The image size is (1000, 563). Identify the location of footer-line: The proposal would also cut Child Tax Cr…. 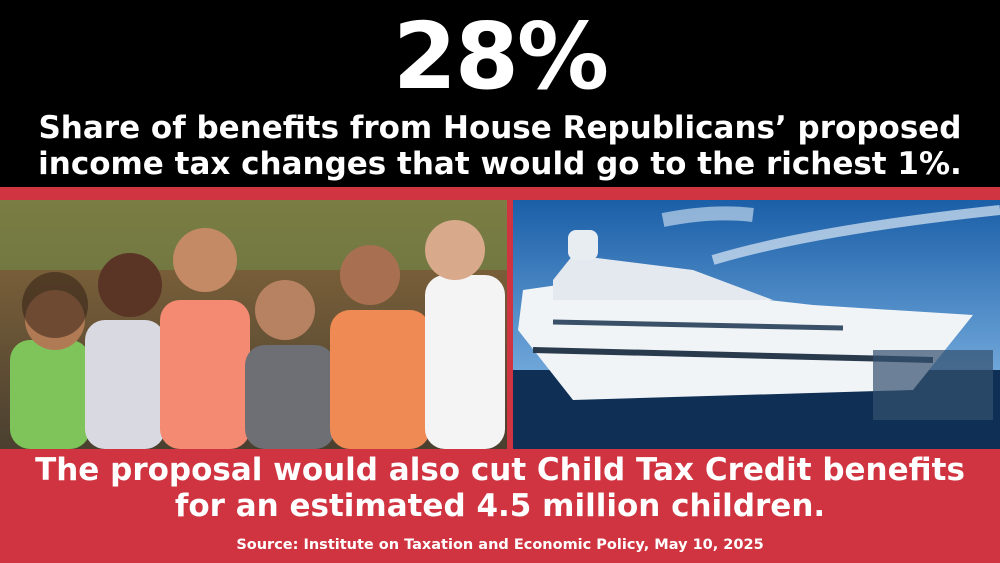
(500, 470).